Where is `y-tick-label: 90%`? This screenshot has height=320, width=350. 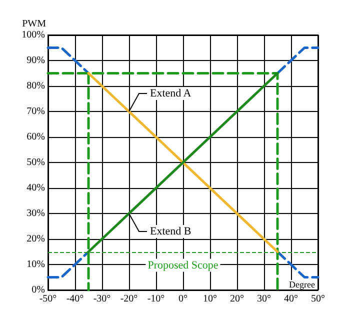 y-tick-label: 90% is located at coordinates (35, 60).